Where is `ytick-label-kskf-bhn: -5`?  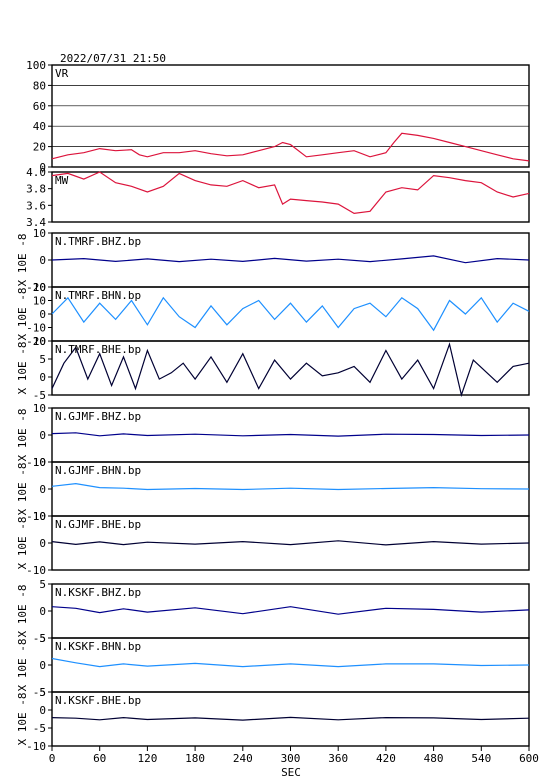
ytick-label-kskf-bhn: -5 is located at coordinates (39, 692).